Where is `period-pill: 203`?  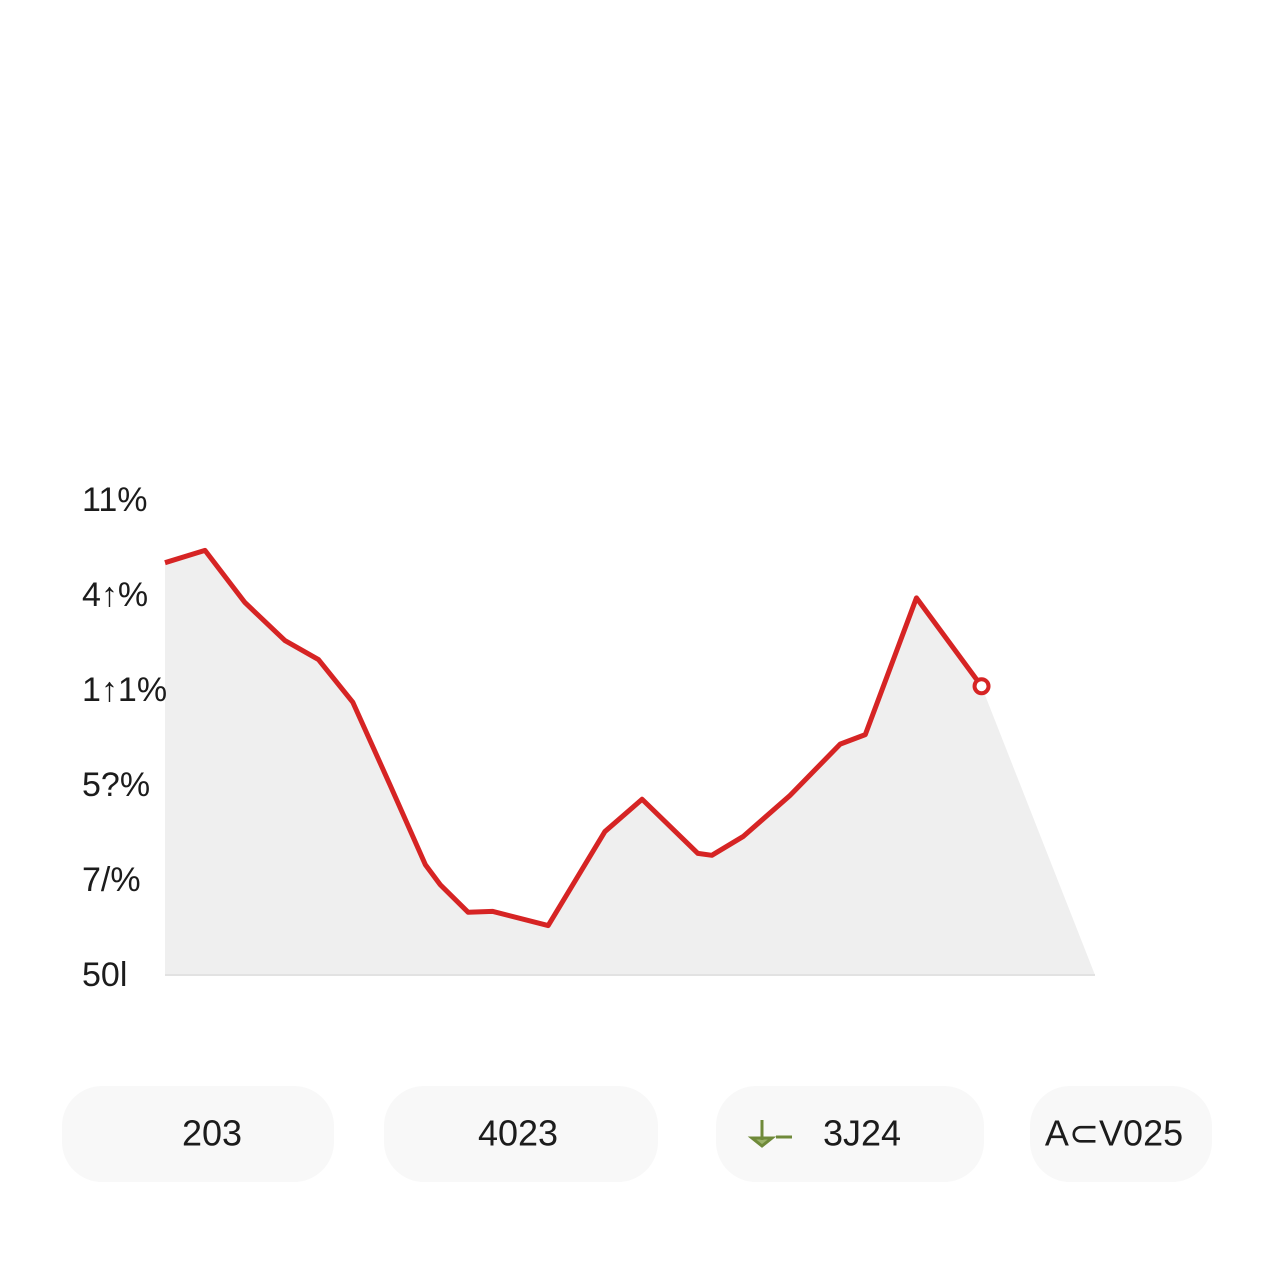 period-pill: 203 is located at coordinates (198, 1134).